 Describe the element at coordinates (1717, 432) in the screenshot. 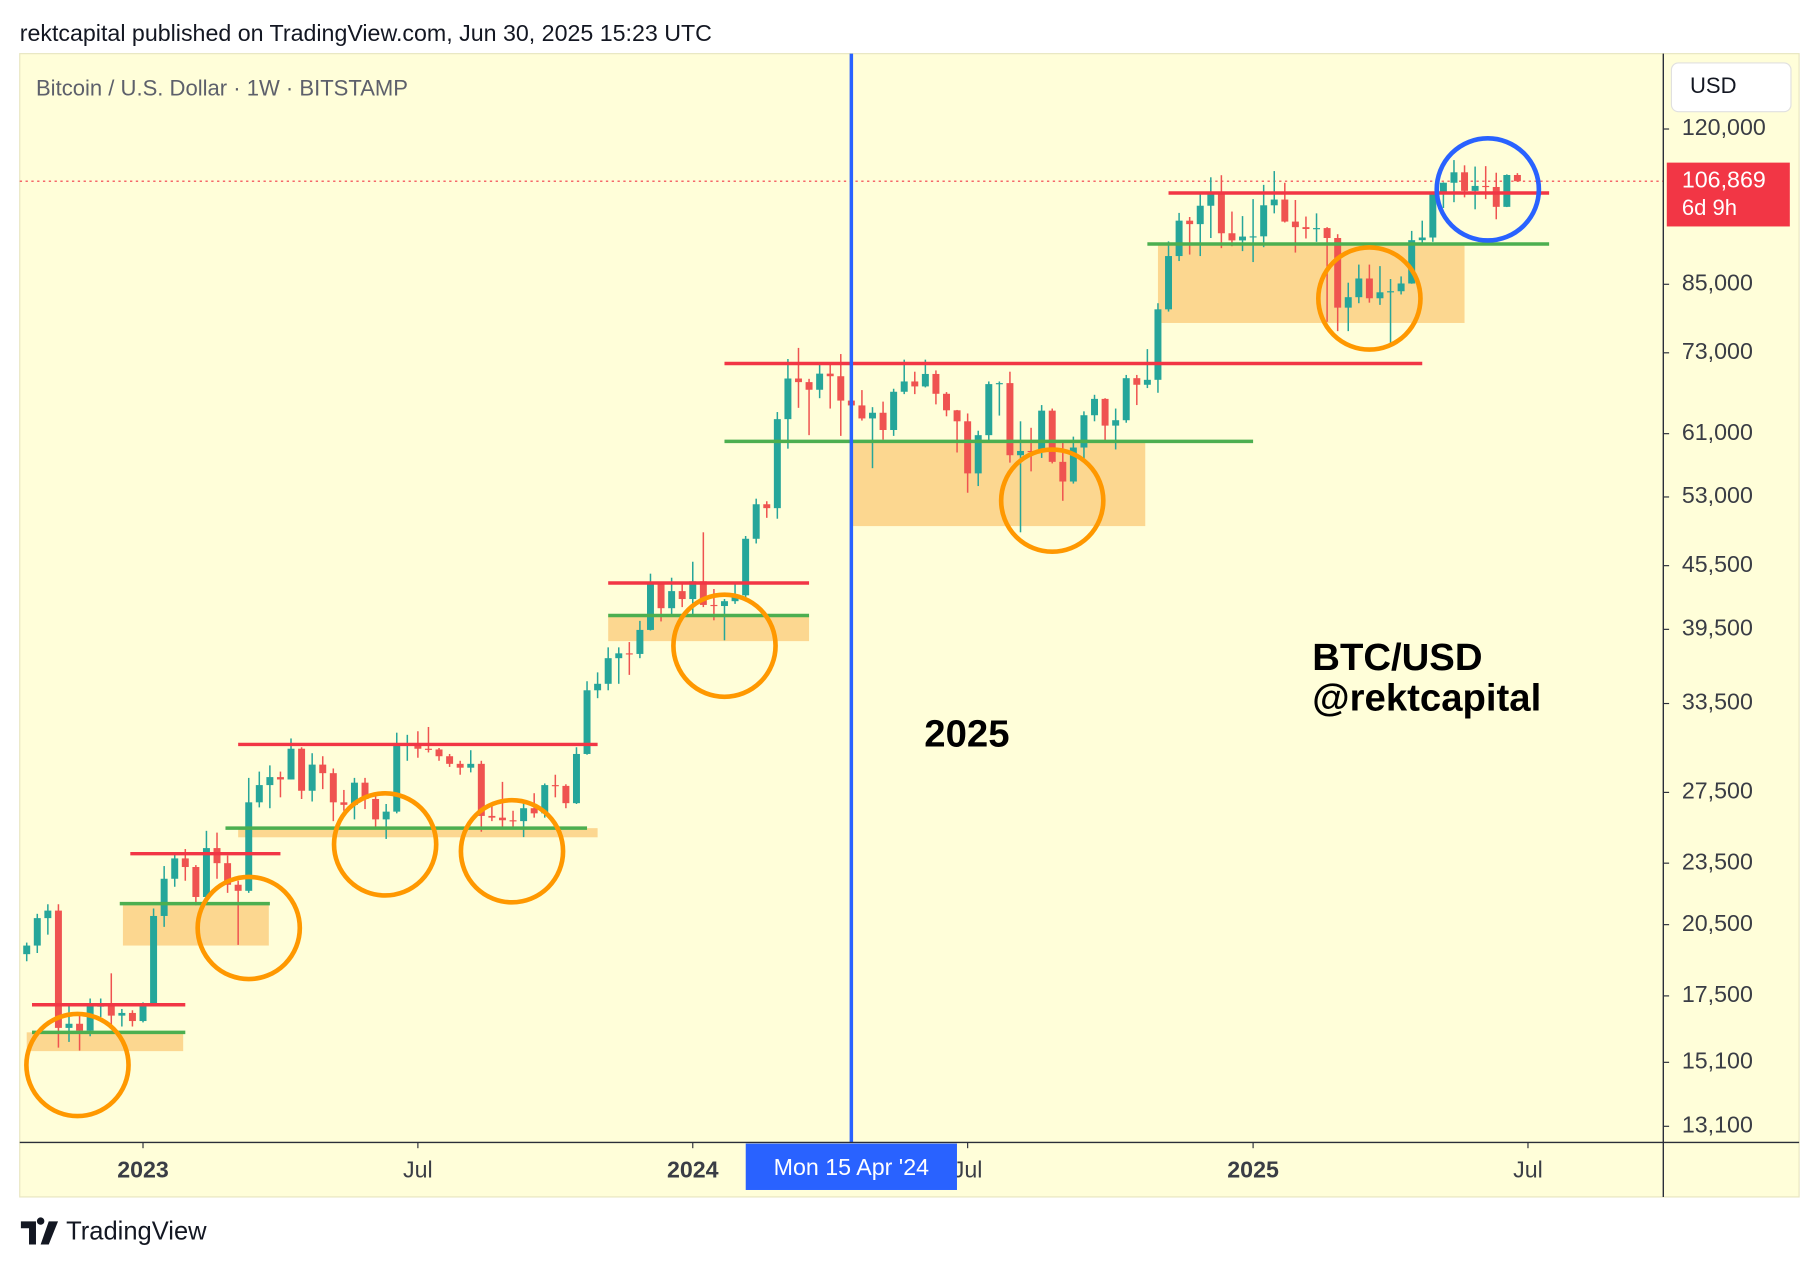

I see `y-tick-label: 61,000` at that location.